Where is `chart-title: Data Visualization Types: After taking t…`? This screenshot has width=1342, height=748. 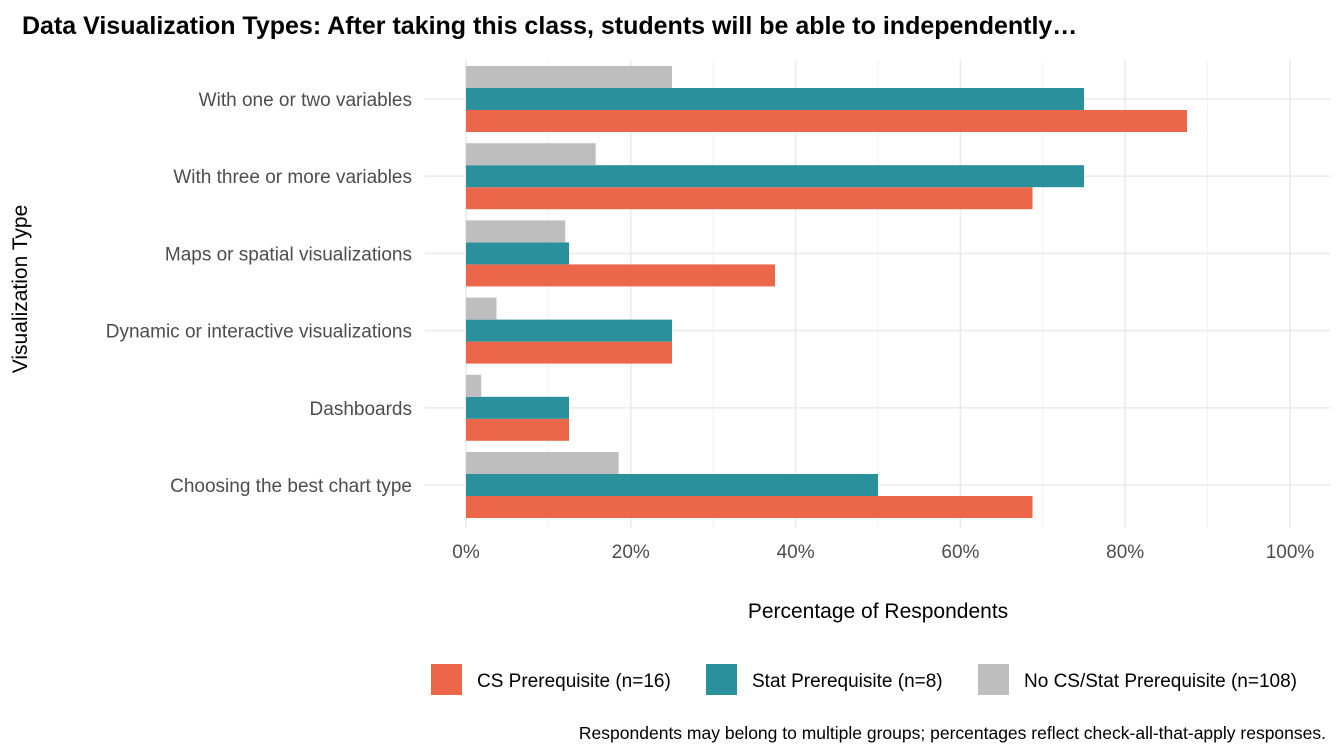
chart-title: Data Visualization Types: After taking t… is located at coordinates (549, 26).